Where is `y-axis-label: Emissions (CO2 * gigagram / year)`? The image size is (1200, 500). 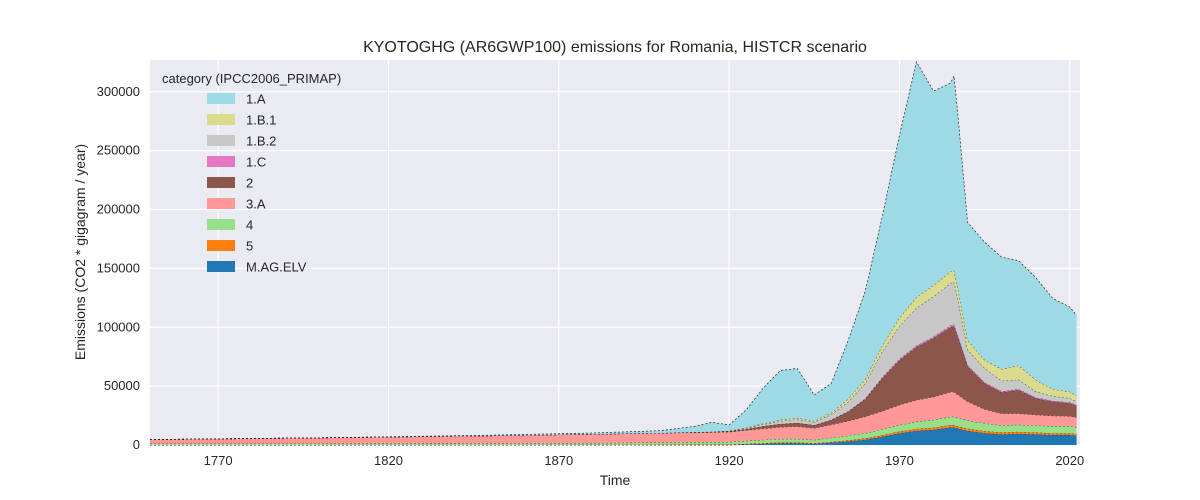
y-axis-label: Emissions (CO2 * gigagram / year) is located at coordinates (80, 252).